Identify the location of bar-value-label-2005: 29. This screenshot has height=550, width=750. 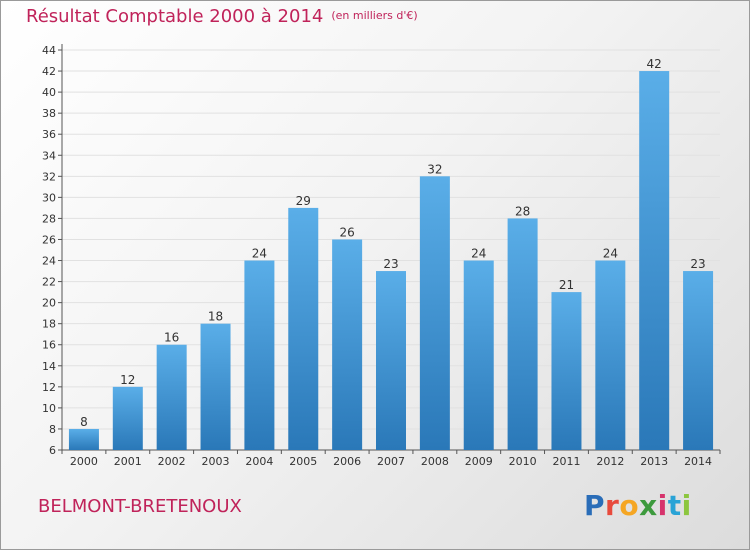
(303, 201).